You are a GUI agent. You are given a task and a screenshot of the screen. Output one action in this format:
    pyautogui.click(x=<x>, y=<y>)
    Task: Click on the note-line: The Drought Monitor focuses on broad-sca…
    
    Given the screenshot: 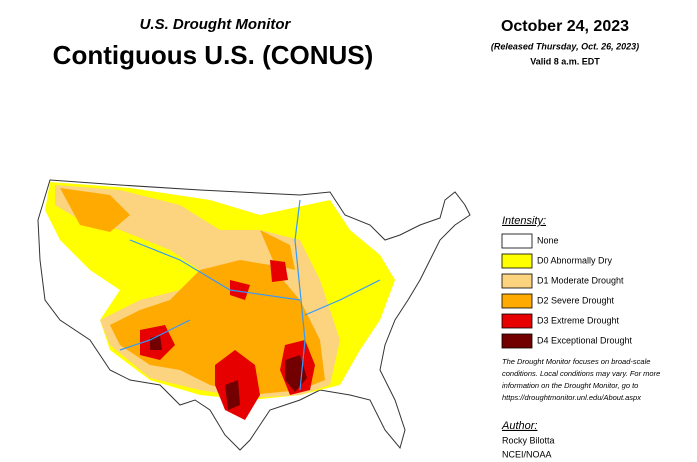 What is the action you would take?
    pyautogui.click(x=576, y=361)
    